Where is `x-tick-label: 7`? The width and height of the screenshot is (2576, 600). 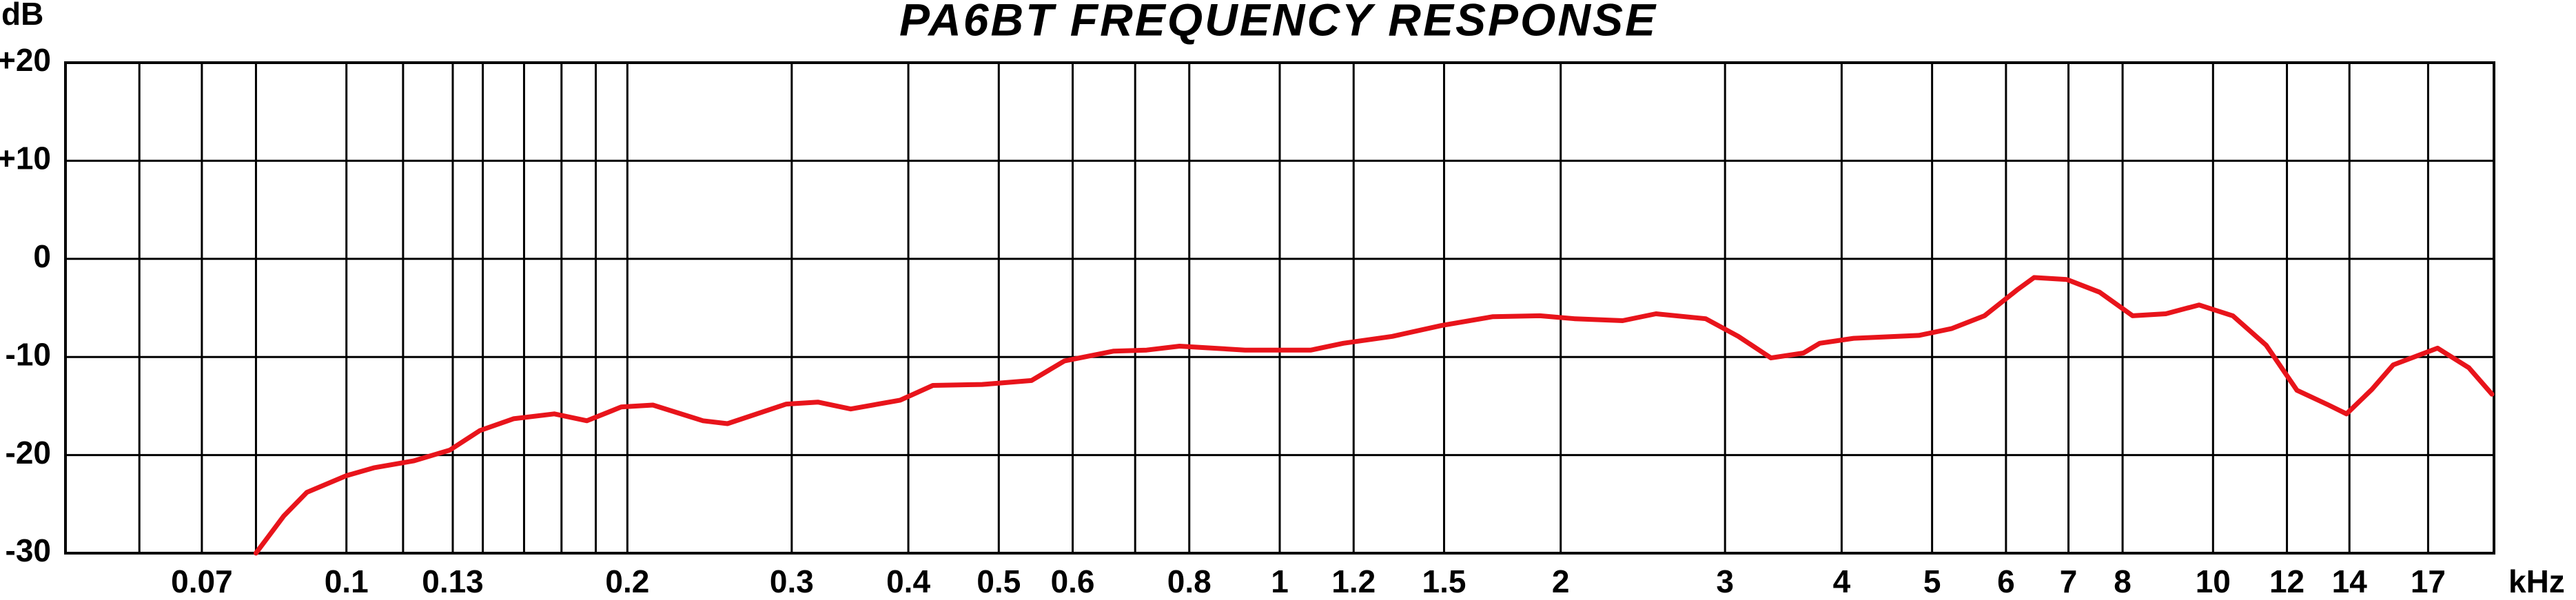
x-tick-label: 7 is located at coordinates (2069, 581).